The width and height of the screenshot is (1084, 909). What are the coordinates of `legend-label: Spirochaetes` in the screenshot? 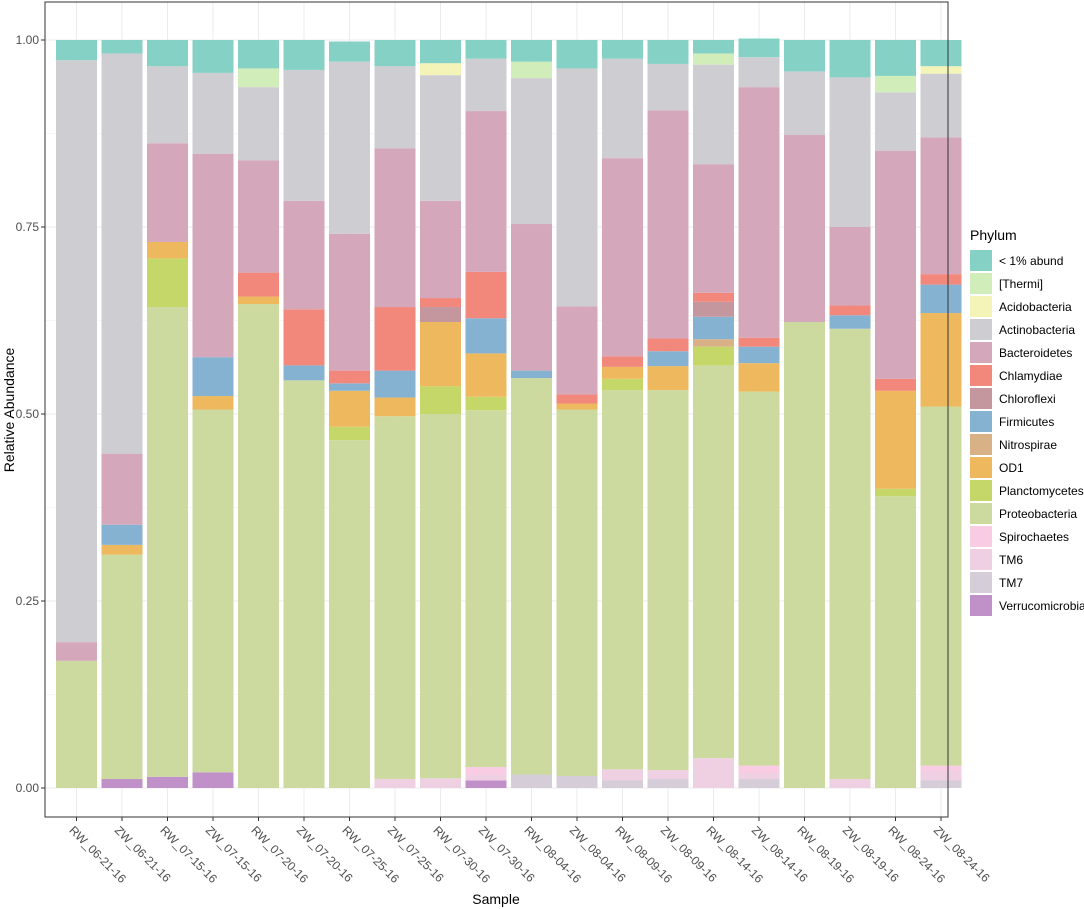 It's located at (1034, 537).